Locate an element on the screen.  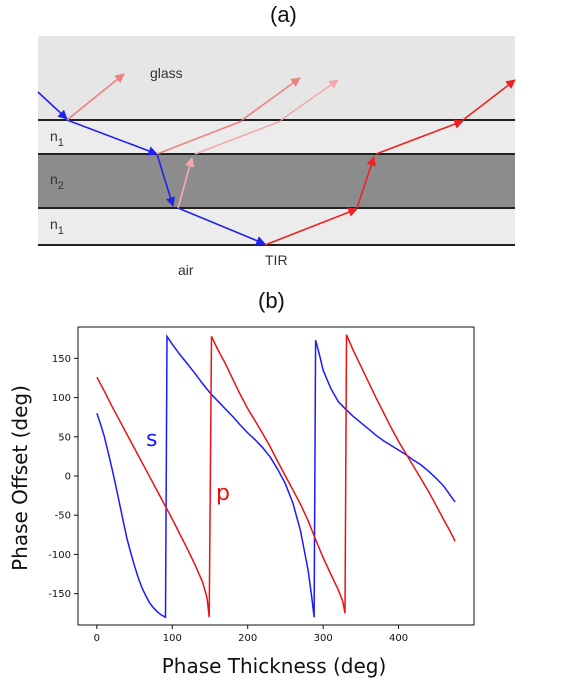
x-tick-label: 100 is located at coordinates (172, 638).